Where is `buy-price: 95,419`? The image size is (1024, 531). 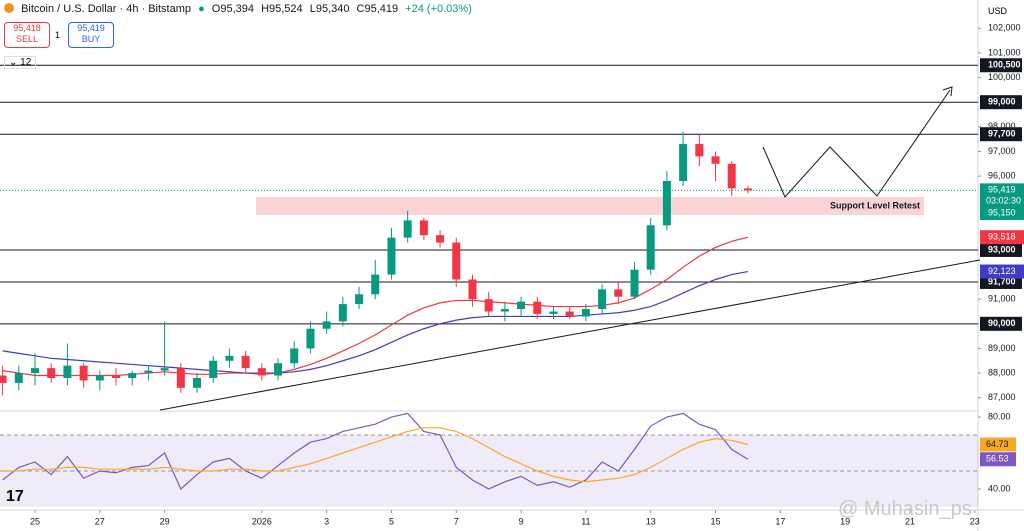 buy-price: 95,419 is located at coordinates (91, 28).